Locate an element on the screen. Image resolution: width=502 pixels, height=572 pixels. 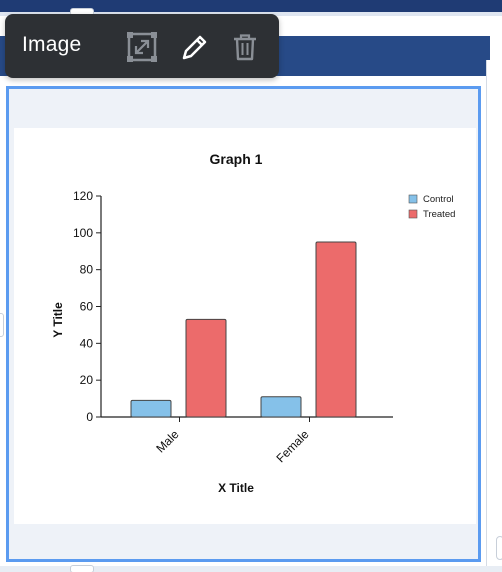
bar-control-female is located at coordinates (281, 407).